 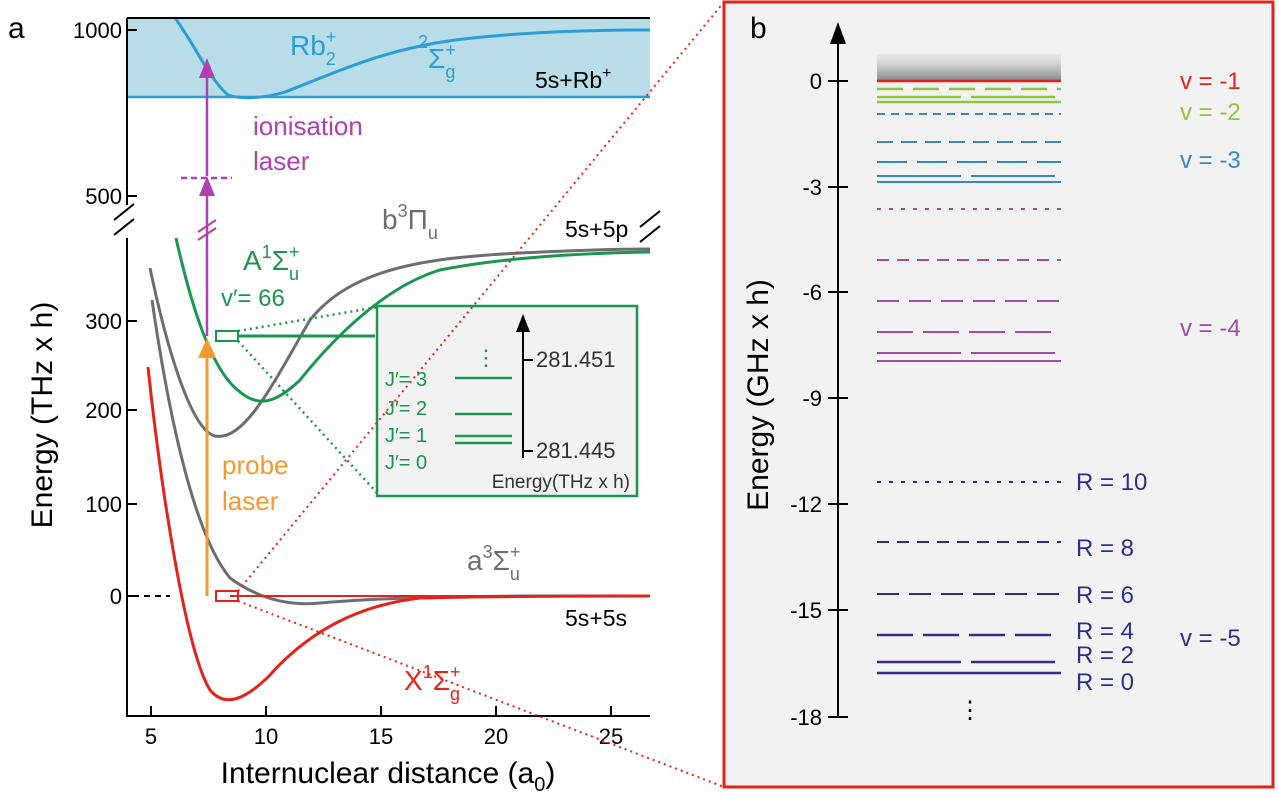 I want to click on rot-label: R = 8, so click(x=1105, y=548).